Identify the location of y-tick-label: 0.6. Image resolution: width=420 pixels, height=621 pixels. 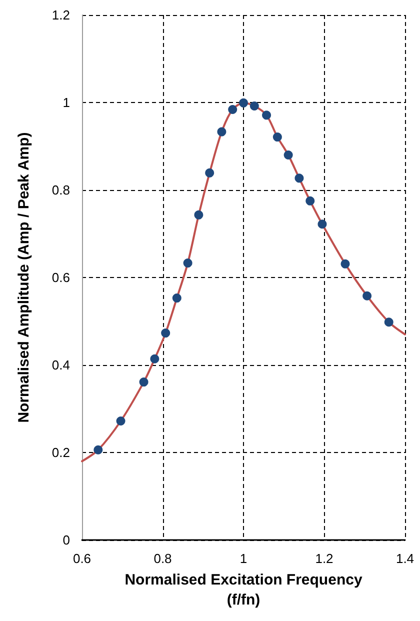
(61, 277).